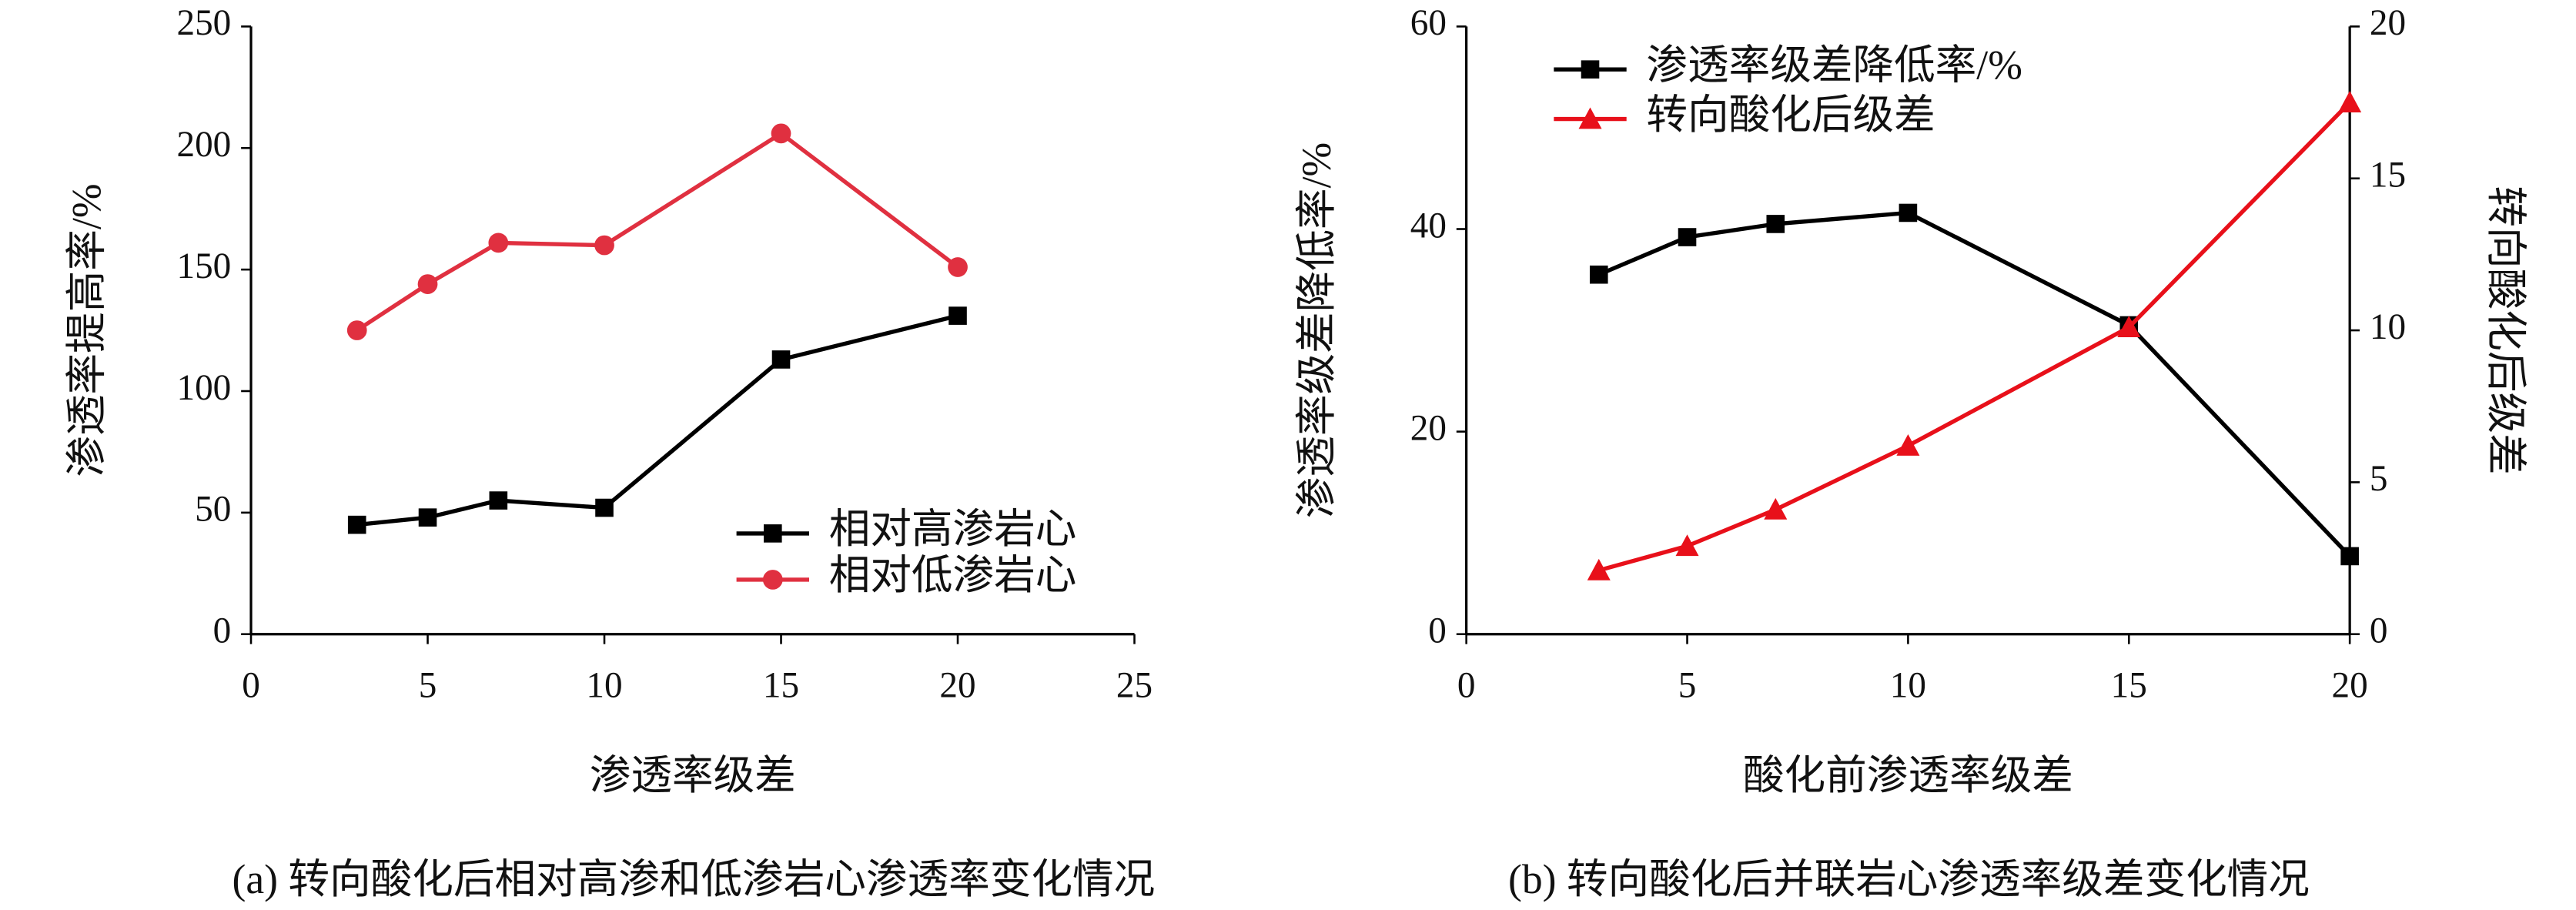  What do you see at coordinates (1134, 685) in the screenshot?
I see `x-tick-label: 25` at bounding box center [1134, 685].